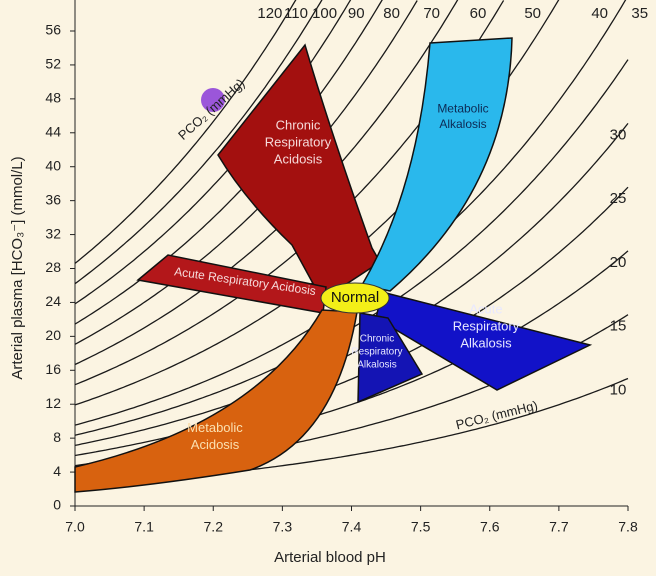 This screenshot has height=576, width=656. Describe the element at coordinates (559, 527) in the screenshot. I see `x-tick-label: 7.7` at that location.